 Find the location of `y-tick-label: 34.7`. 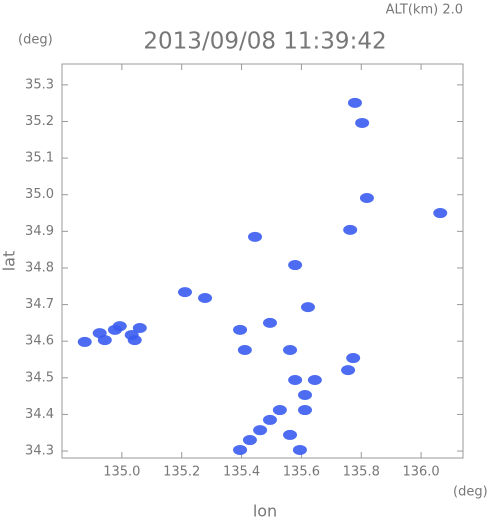

y-tick-label: 34.7 is located at coordinates (39, 304).